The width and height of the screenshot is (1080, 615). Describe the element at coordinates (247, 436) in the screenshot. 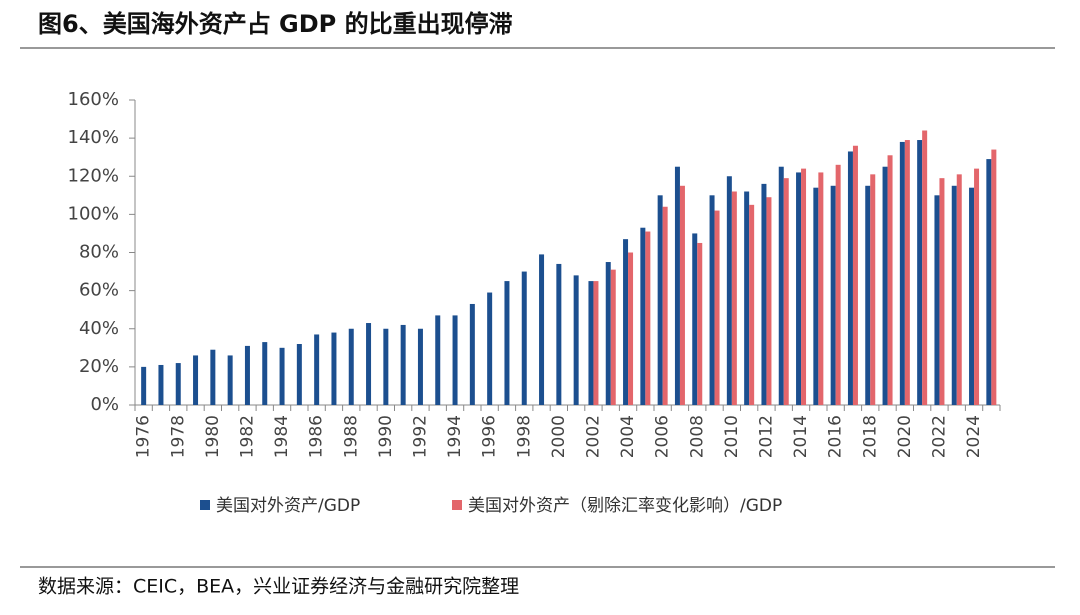

I see `x-tick-label: 1982` at that location.